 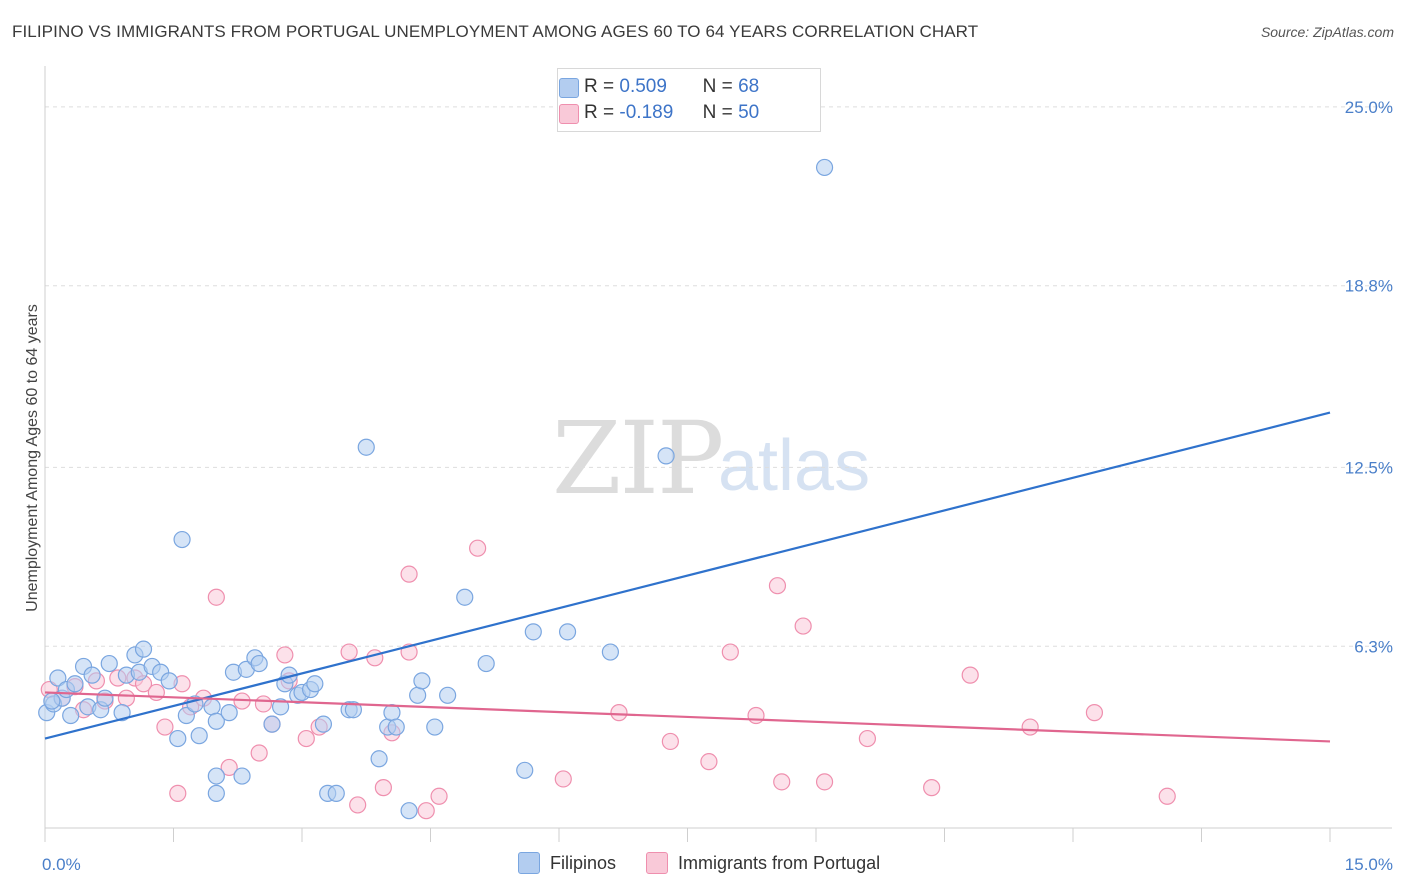 I want to click on legend-row-filipinos: R = 0.509 N = 68, so click(x=659, y=87).